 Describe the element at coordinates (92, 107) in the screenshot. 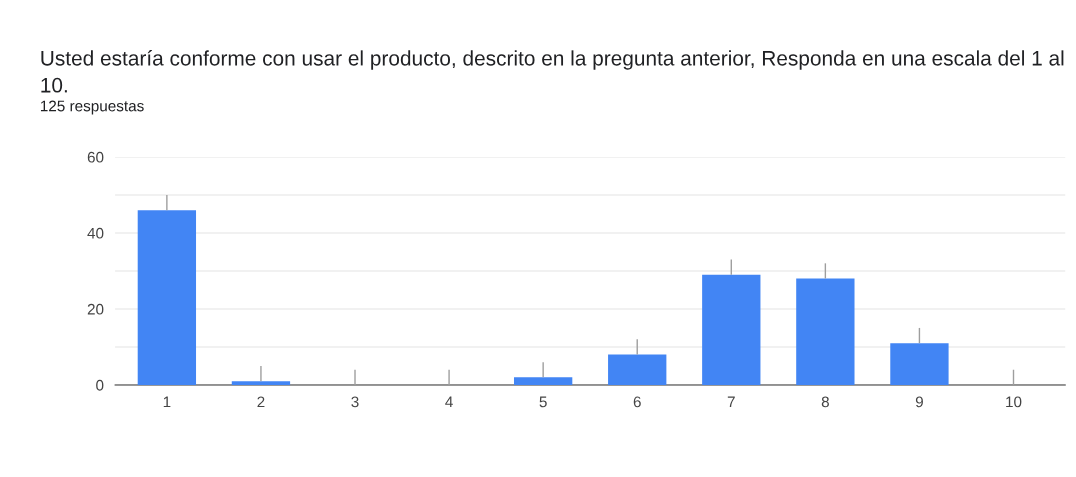

I see `chart-subtitle: 125 respuestas` at that location.